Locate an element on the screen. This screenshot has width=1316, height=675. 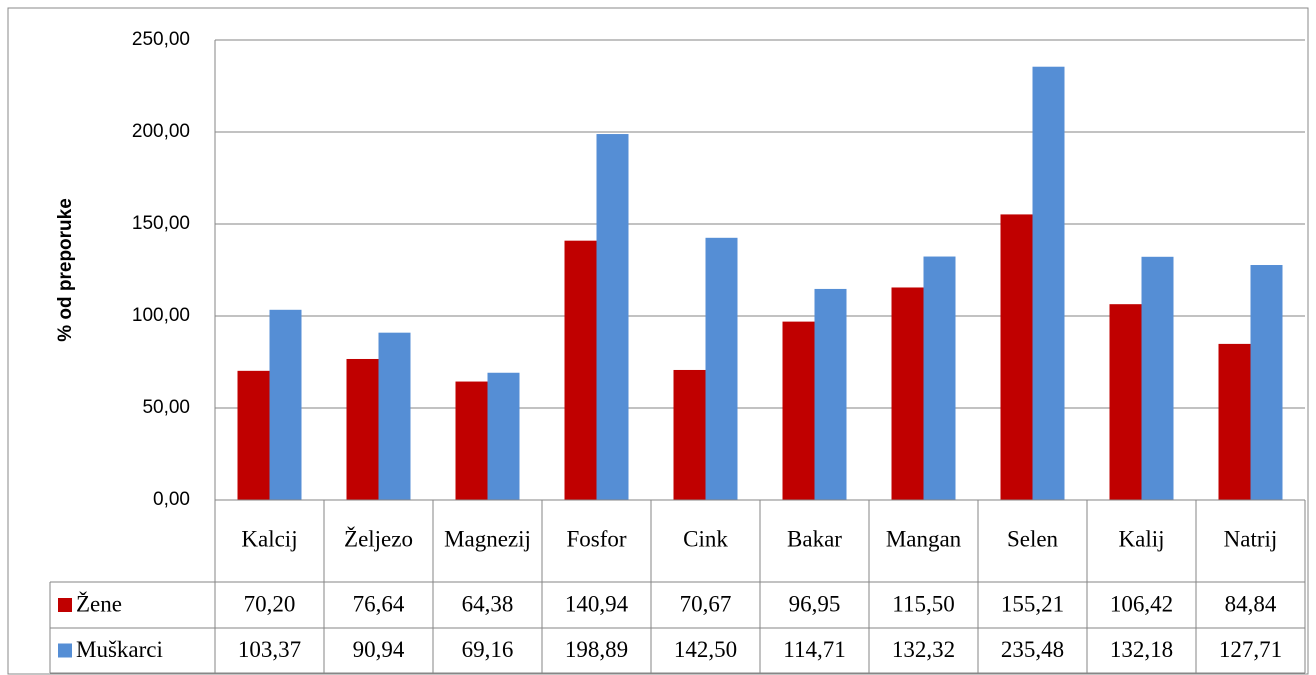
table-value: 127,71 is located at coordinates (1250, 649).